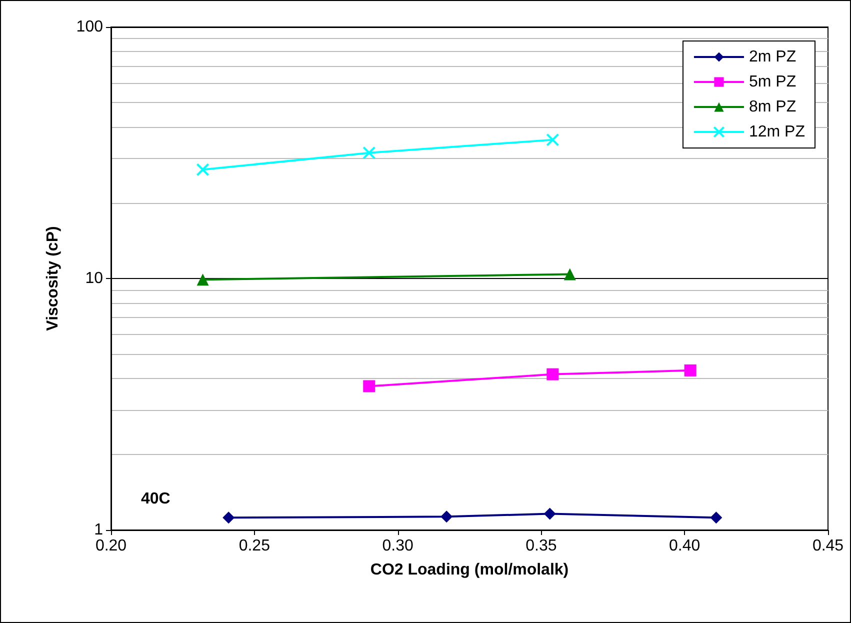 This screenshot has width=851, height=623. I want to click on x-tick-label: 0.35, so click(541, 546).